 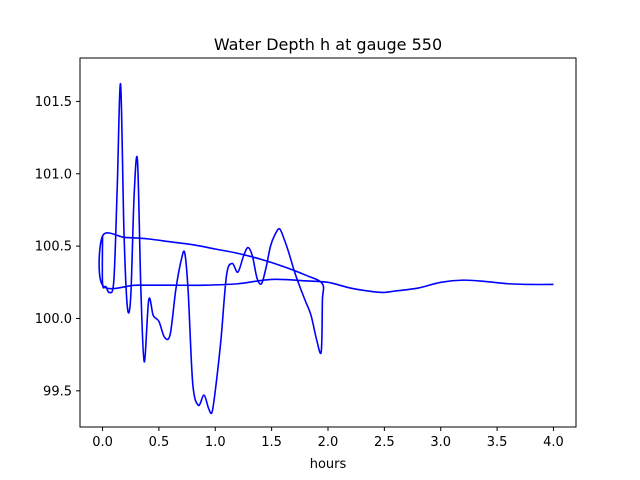 I want to click on y-tick-label: 99.5, so click(x=57, y=391).